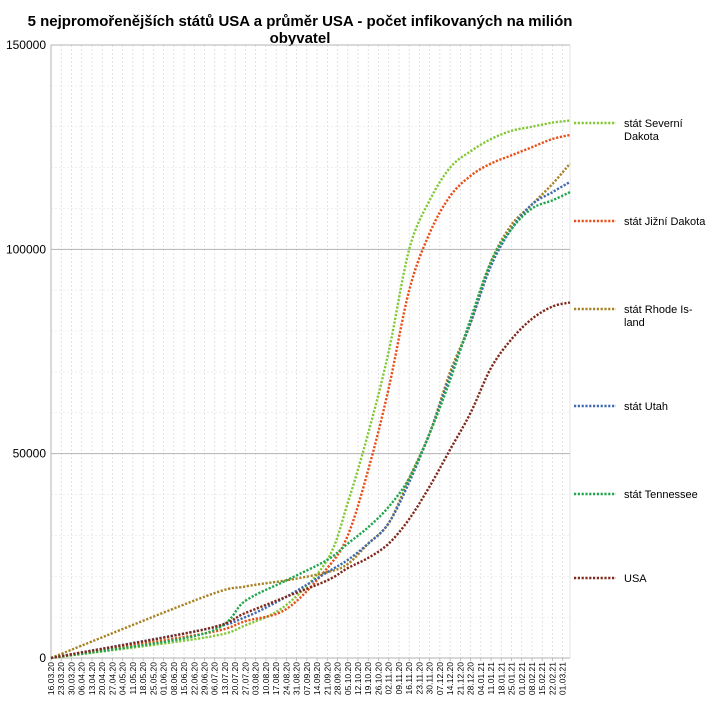 The width and height of the screenshot is (708, 706). What do you see at coordinates (153, 678) in the screenshot?
I see `x-tick-label: 25.05.20` at bounding box center [153, 678].